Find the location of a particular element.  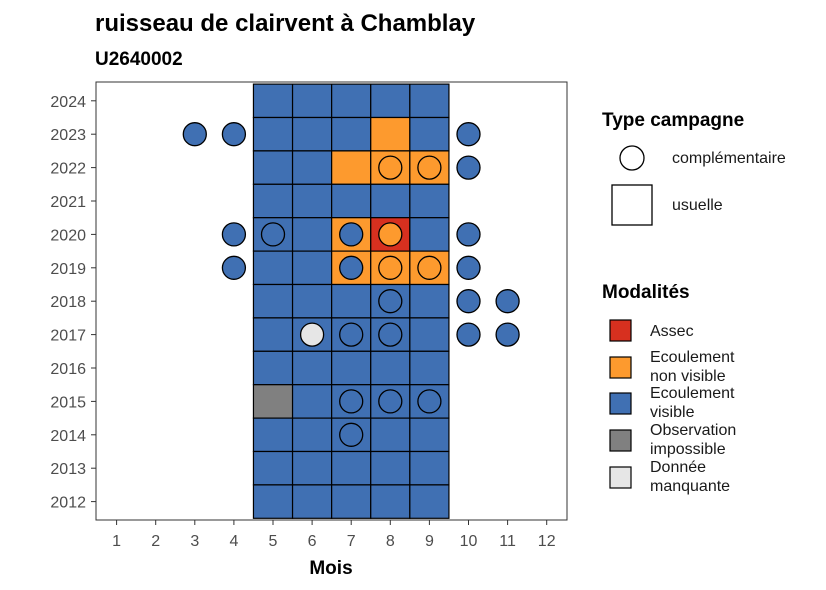

y-tick-label: 2016 is located at coordinates (68, 369).